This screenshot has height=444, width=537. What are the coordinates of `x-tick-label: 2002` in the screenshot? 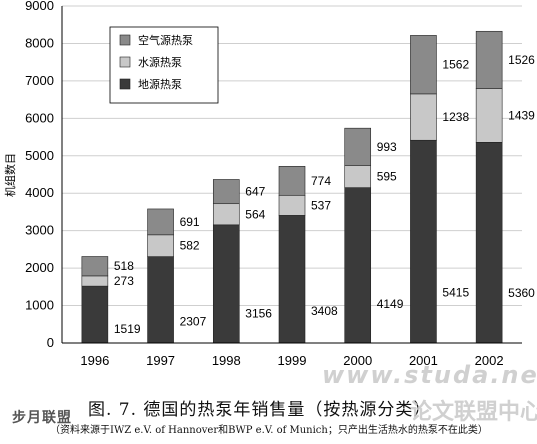 It's located at (489, 360).